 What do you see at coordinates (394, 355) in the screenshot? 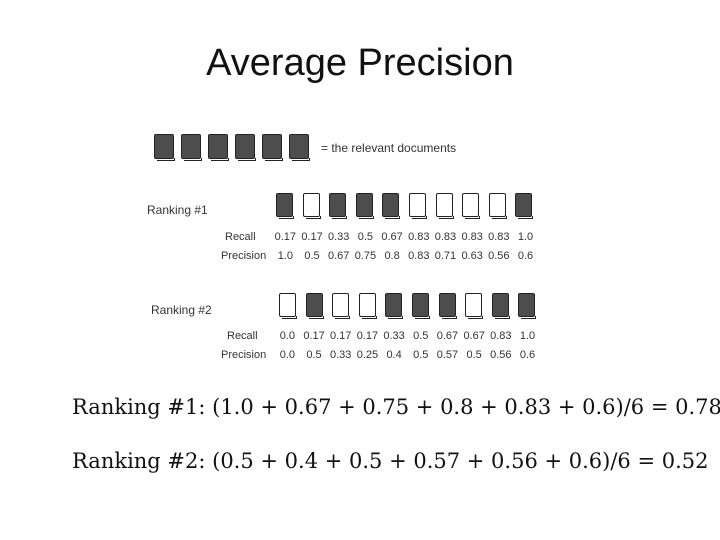
I see `precision-value: 0.4` at bounding box center [394, 355].